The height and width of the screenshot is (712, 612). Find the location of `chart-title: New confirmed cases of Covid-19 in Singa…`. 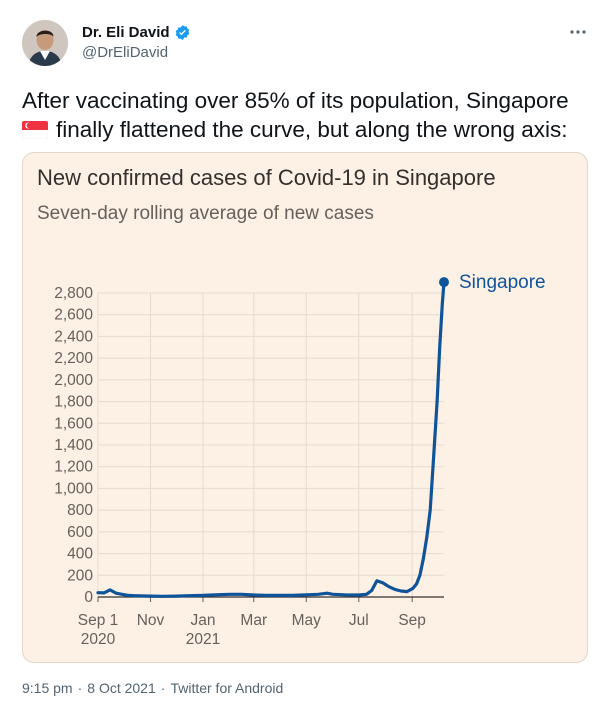

chart-title: New confirmed cases of Covid-19 in Singa… is located at coordinates (266, 177).